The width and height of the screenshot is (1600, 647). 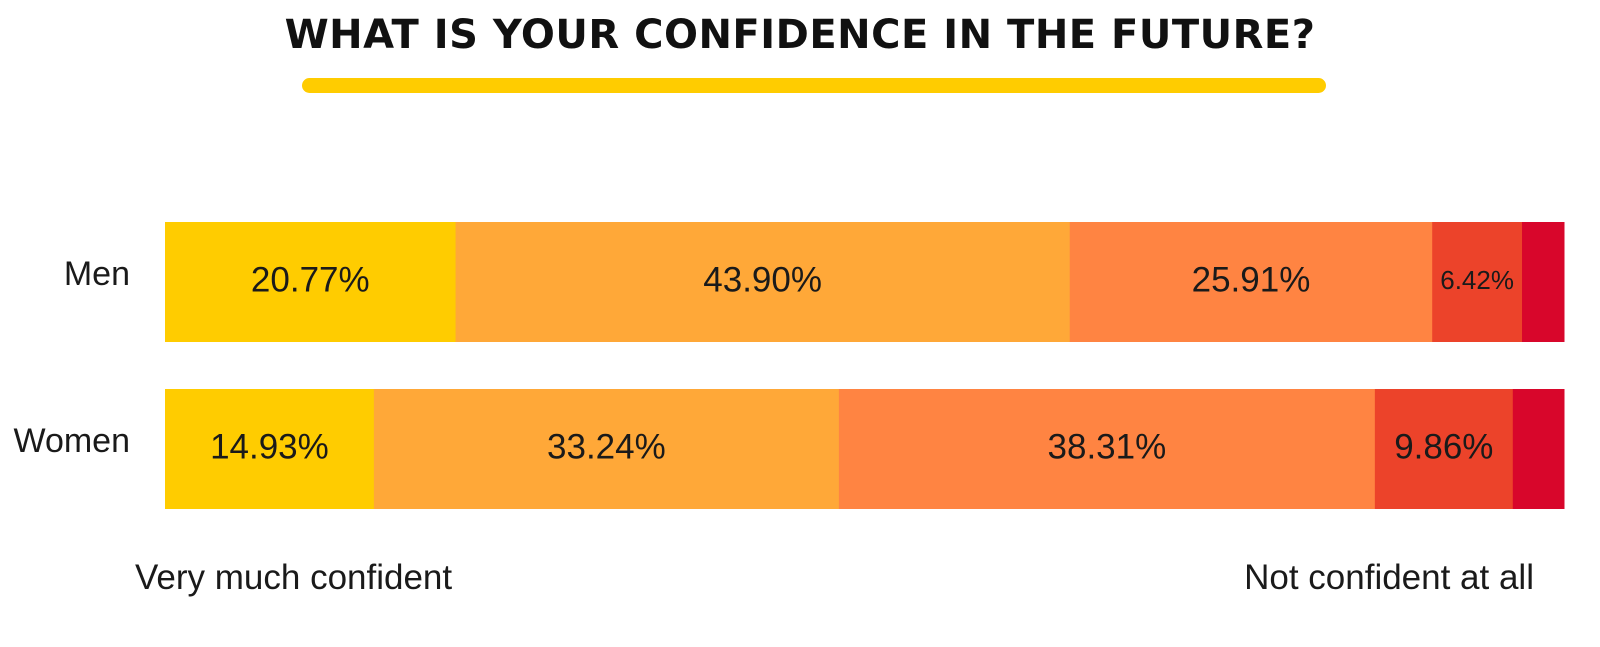 What do you see at coordinates (1443, 446) in the screenshot?
I see `data-label-women-4: 9.86%` at bounding box center [1443, 446].